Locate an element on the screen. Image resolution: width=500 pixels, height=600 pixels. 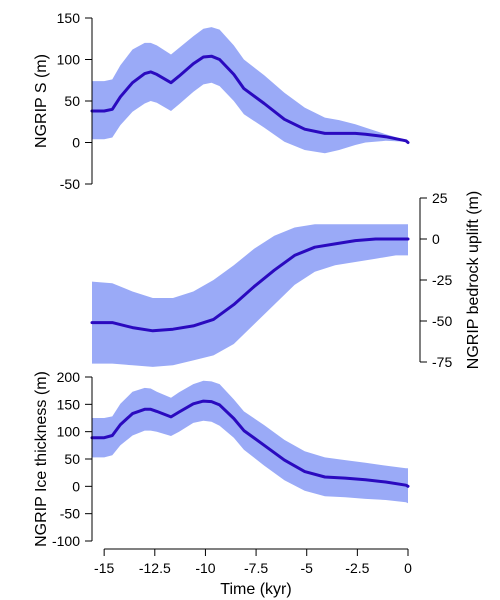
x-tick-label: -7.5 is located at coordinates (256, 568).